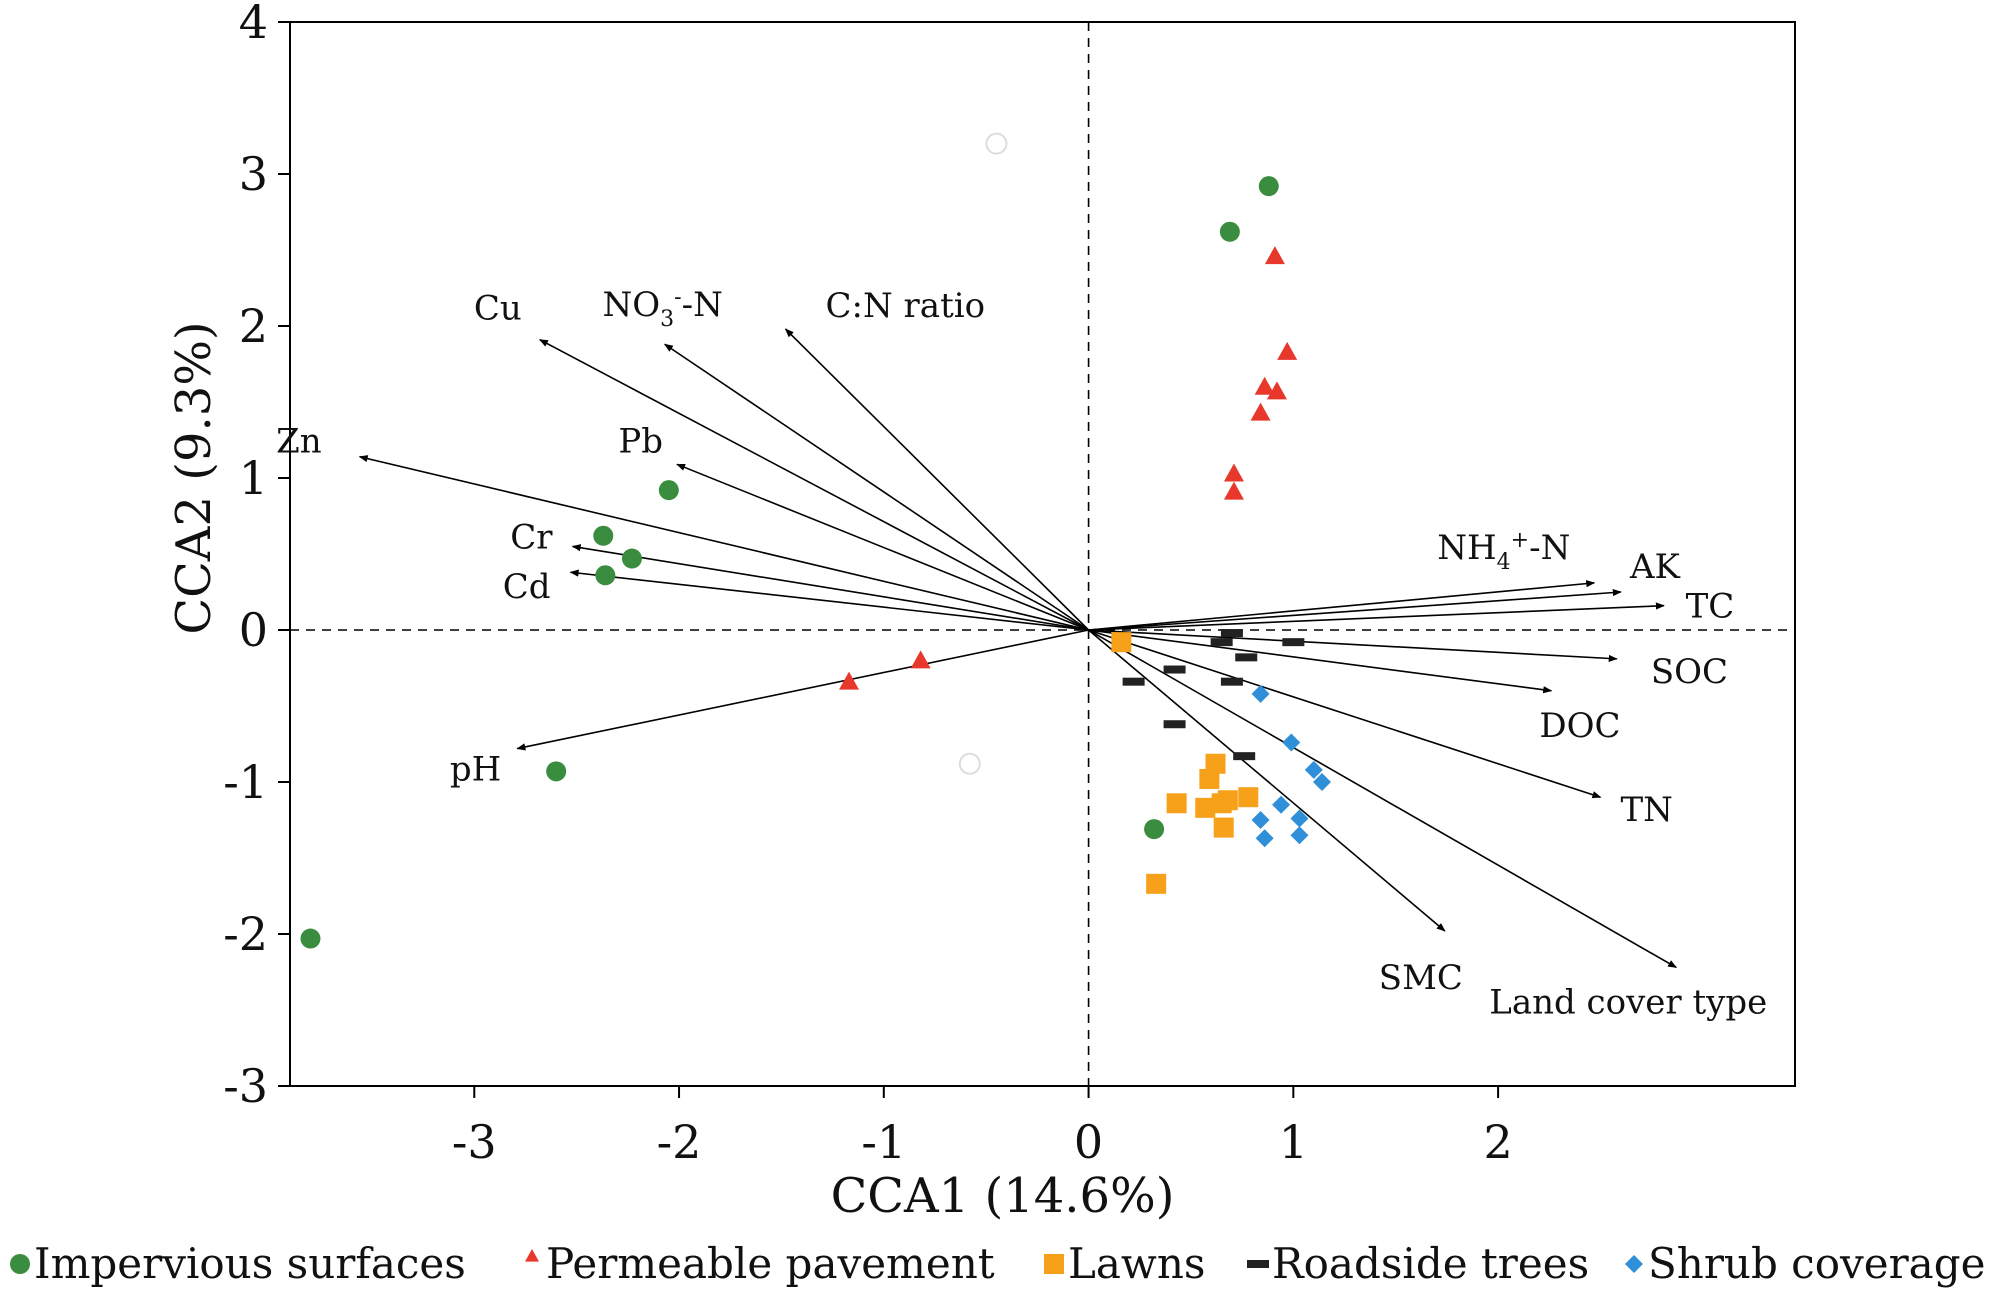  I want to click on vector-arrow-c-n-ratio, so click(937, 479).